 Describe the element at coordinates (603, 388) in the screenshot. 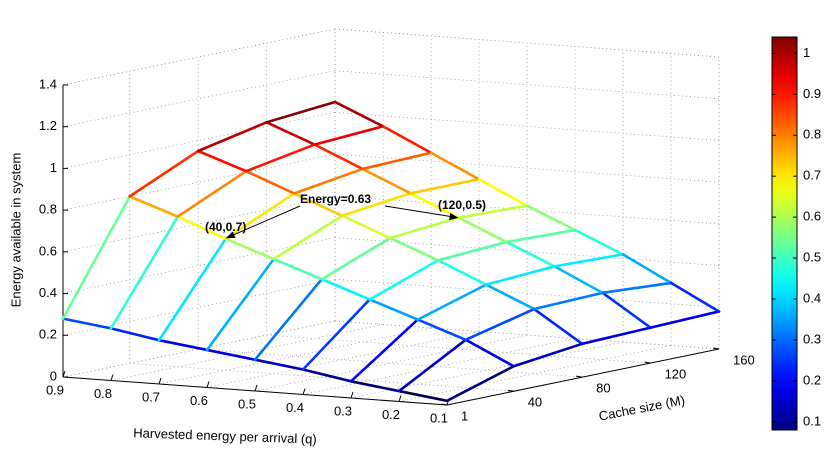

I see `y-tick-label: 80` at that location.